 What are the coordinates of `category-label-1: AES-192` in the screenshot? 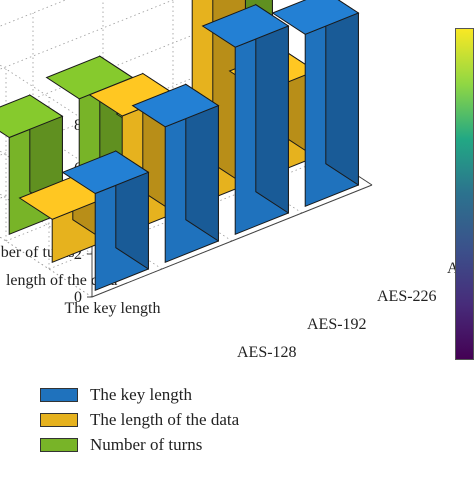 It's located at (337, 324).